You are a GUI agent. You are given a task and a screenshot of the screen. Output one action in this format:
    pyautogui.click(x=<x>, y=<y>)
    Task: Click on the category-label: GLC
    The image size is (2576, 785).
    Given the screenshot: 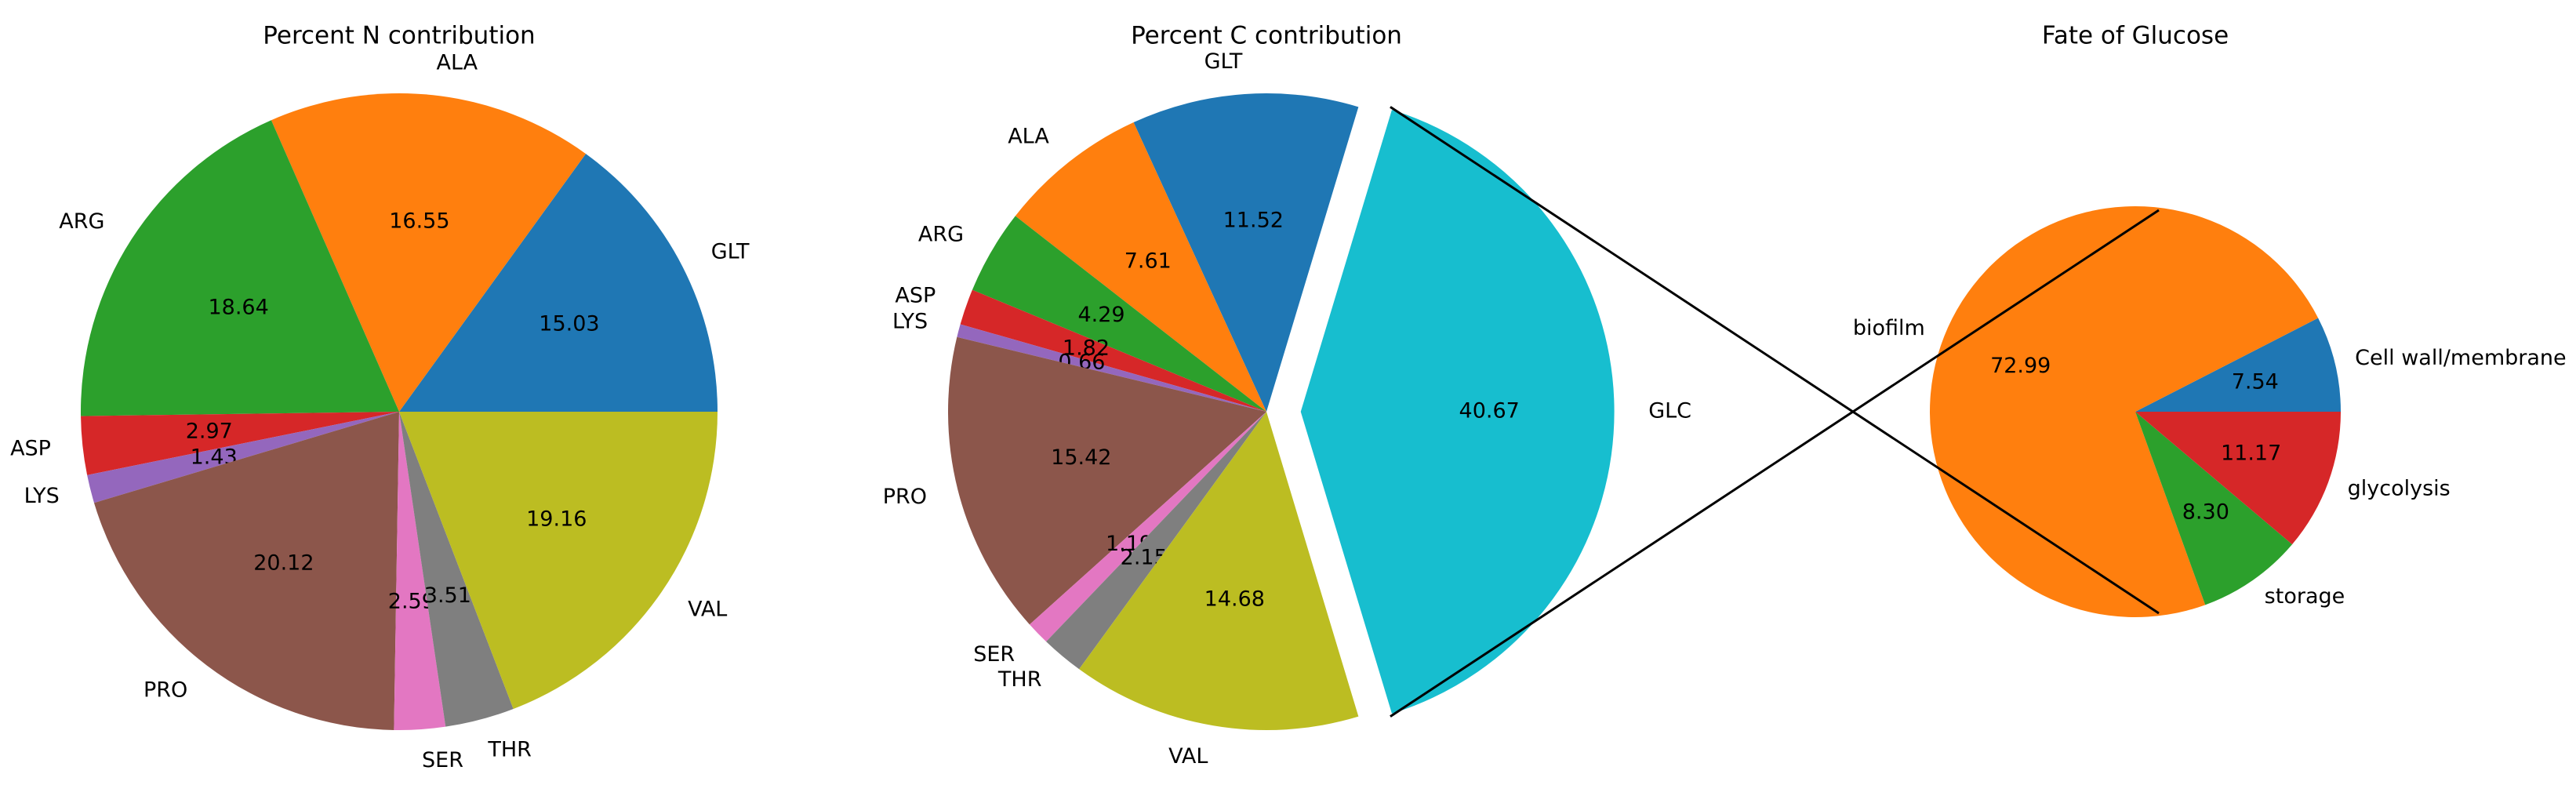 What is the action you would take?
    pyautogui.click(x=1669, y=410)
    